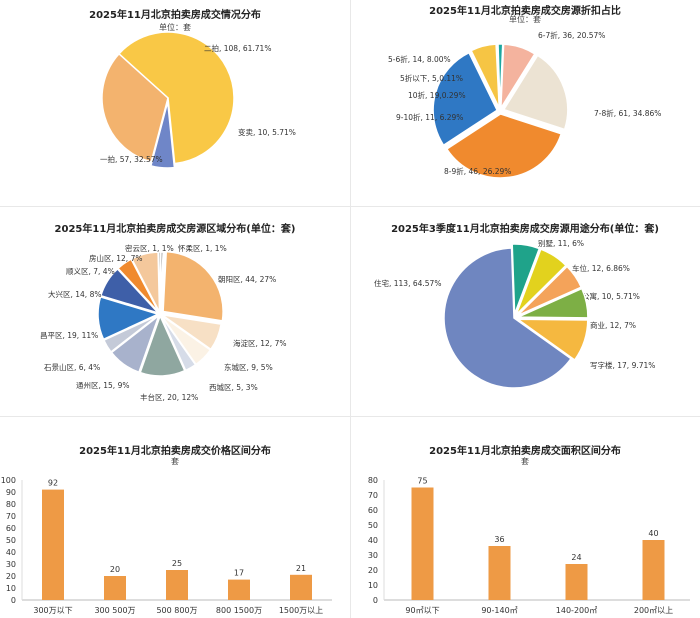 The width and height of the screenshot is (700, 618). I want to click on bar-value-label: 75, so click(422, 481).